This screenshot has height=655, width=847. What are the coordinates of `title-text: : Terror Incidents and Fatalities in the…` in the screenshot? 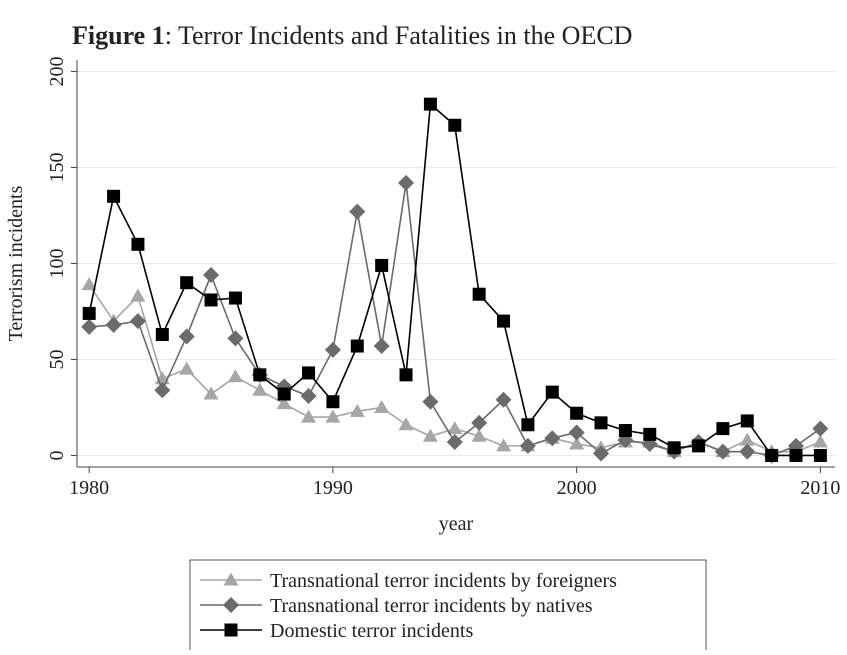 It's located at (399, 35).